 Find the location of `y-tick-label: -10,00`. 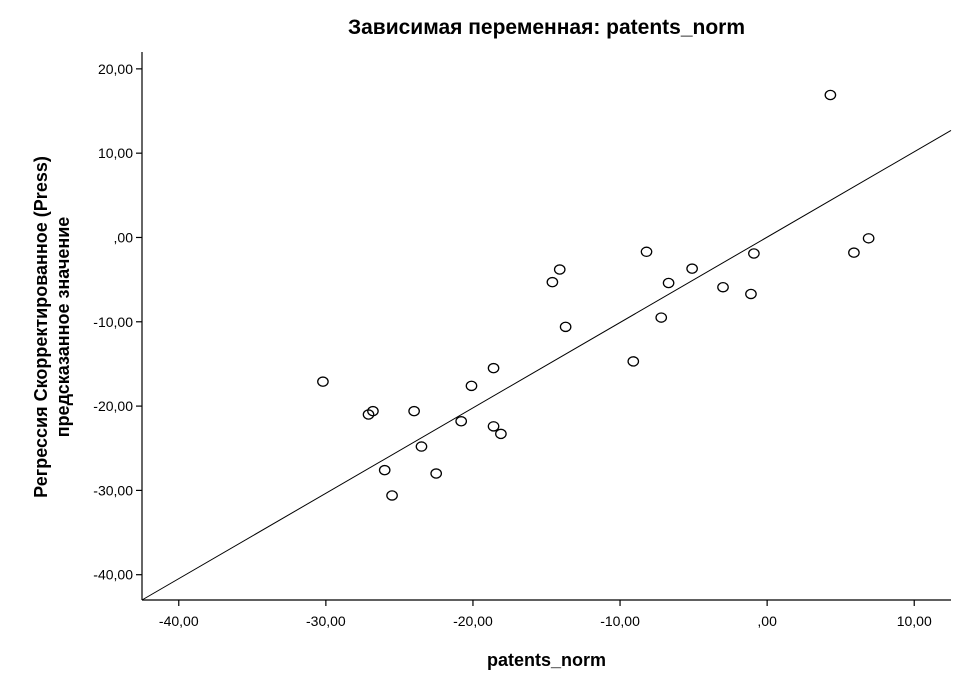

y-tick-label: -10,00 is located at coordinates (113, 322).